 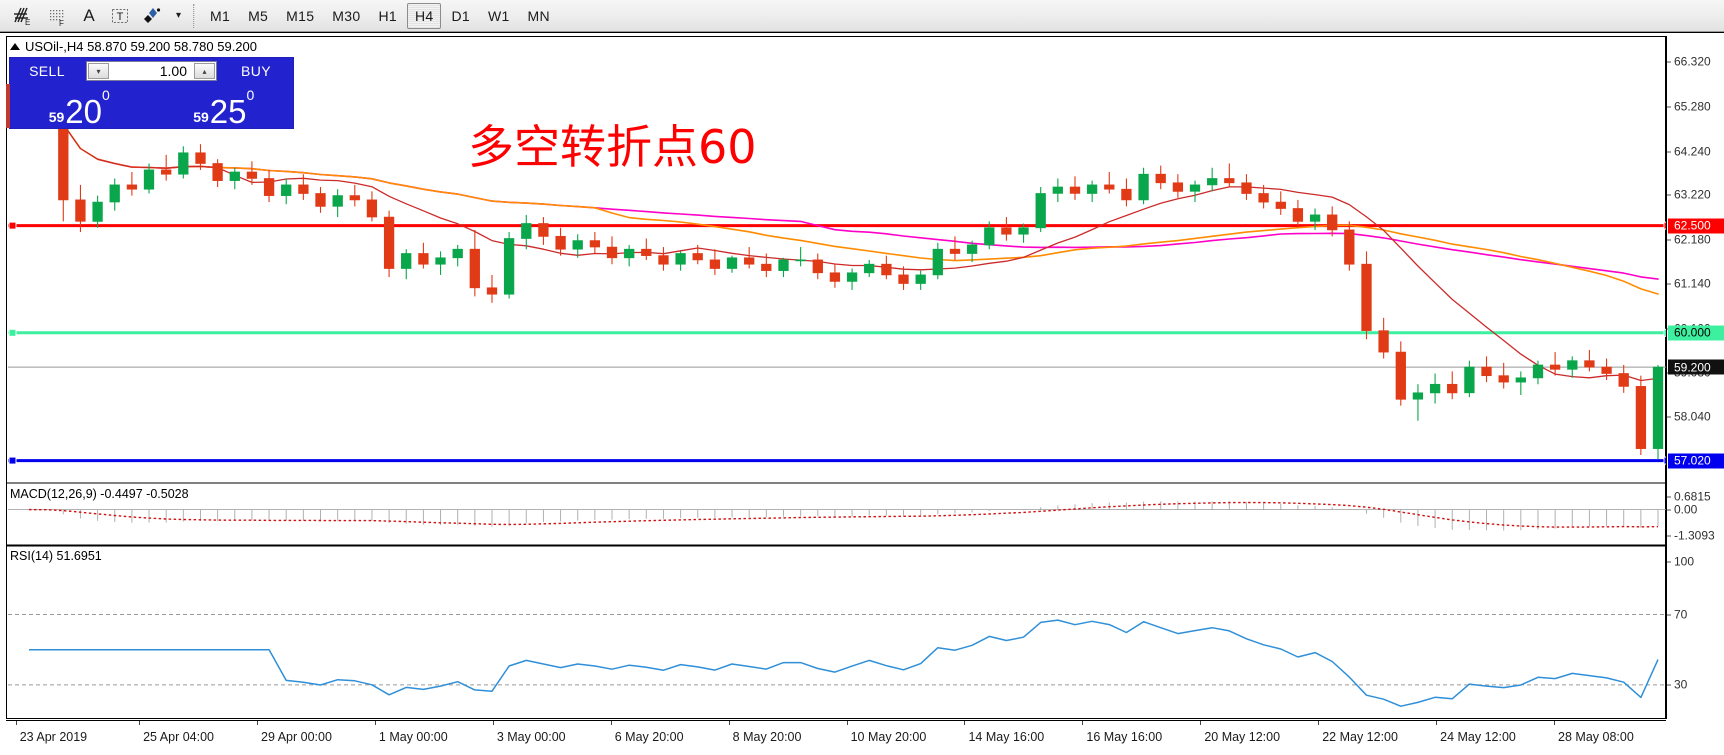 I want to click on time-axis-label-7: 10 May 20:00, so click(x=886, y=732).